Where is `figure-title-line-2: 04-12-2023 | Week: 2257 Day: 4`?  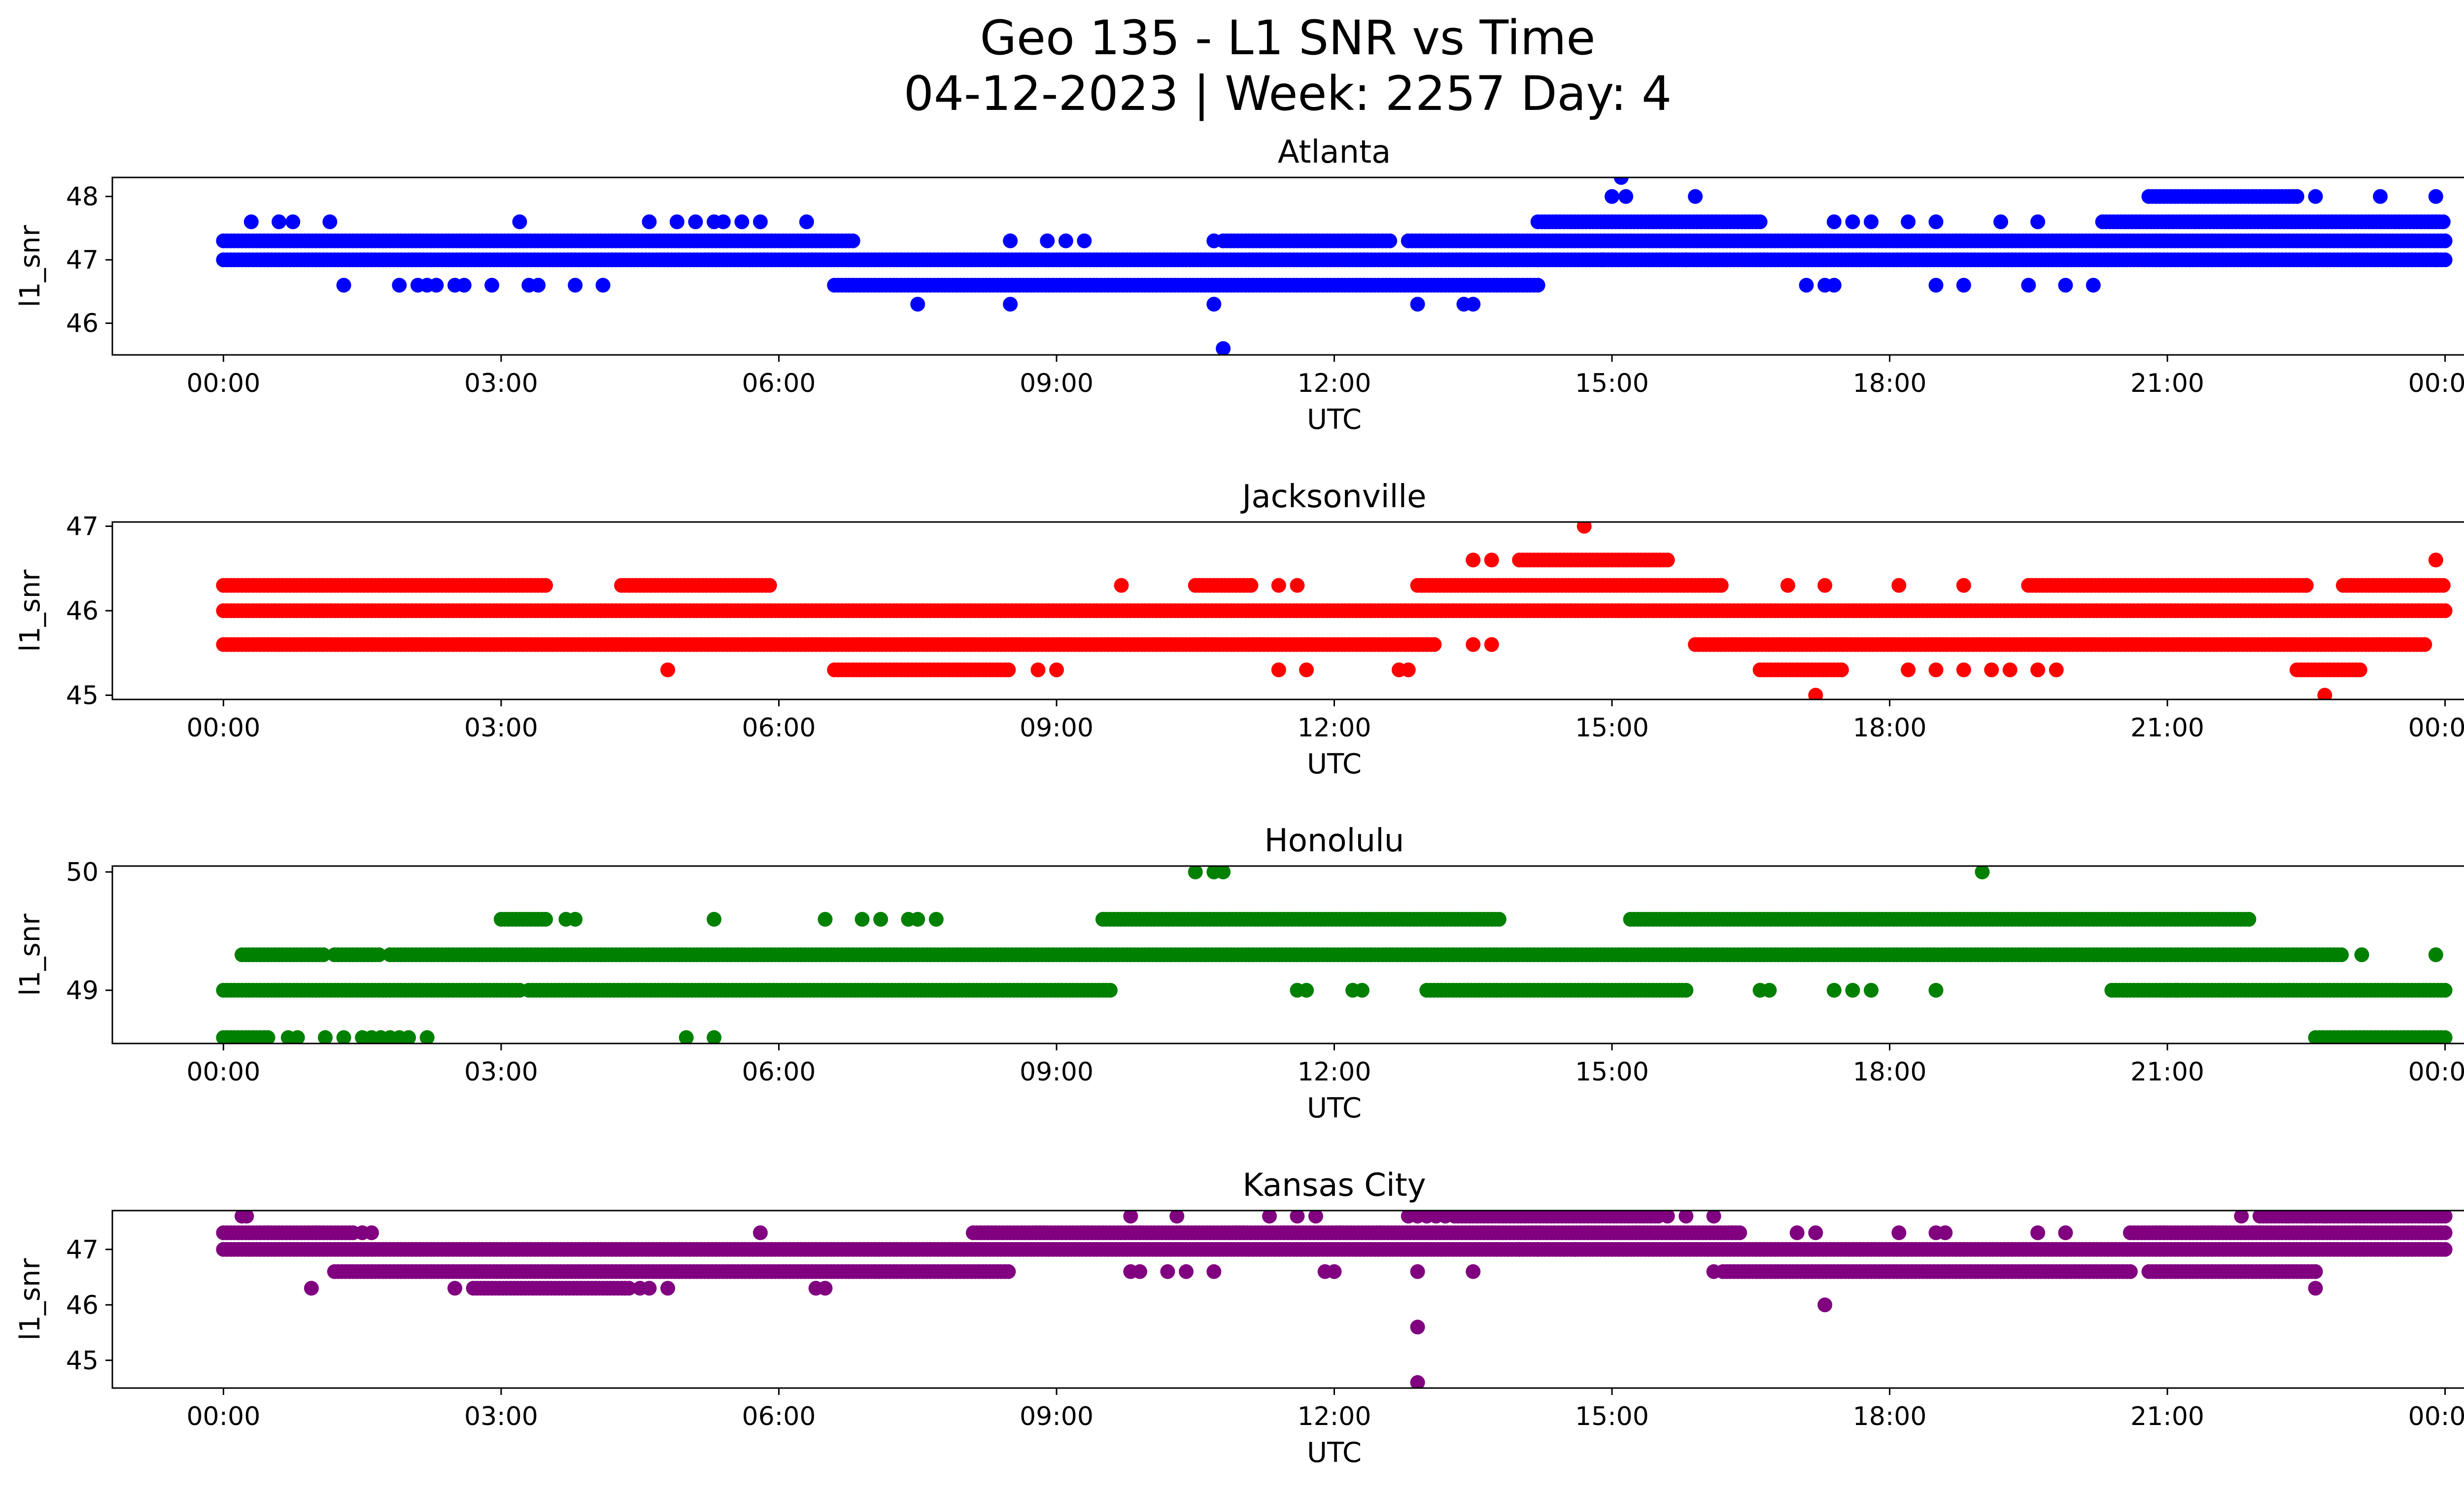
figure-title-line-2: 04-12-2023 | Week: 2257 Day: 4 is located at coordinates (1288, 94).